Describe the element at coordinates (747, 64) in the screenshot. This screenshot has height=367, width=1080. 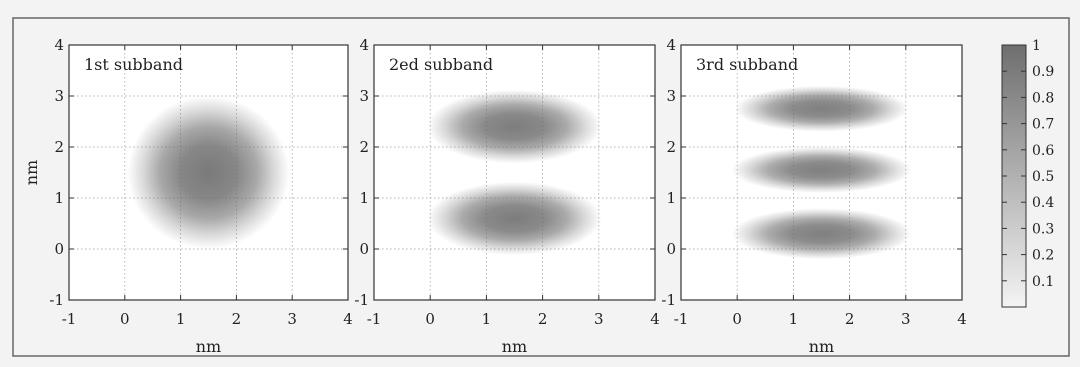
I see `panel-title: 3rd subband` at that location.